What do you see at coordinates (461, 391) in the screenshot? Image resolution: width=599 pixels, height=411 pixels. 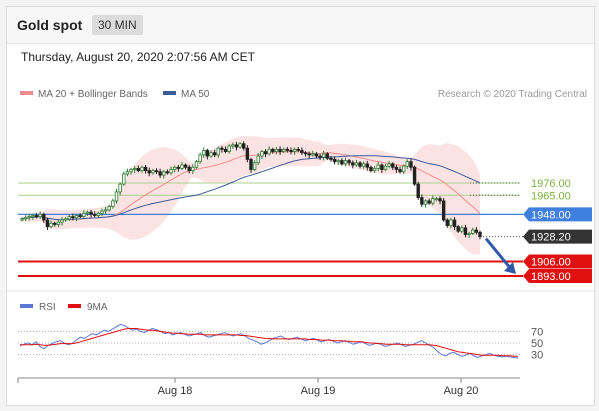 I see `x-tick-label: Aug 20` at bounding box center [461, 391].